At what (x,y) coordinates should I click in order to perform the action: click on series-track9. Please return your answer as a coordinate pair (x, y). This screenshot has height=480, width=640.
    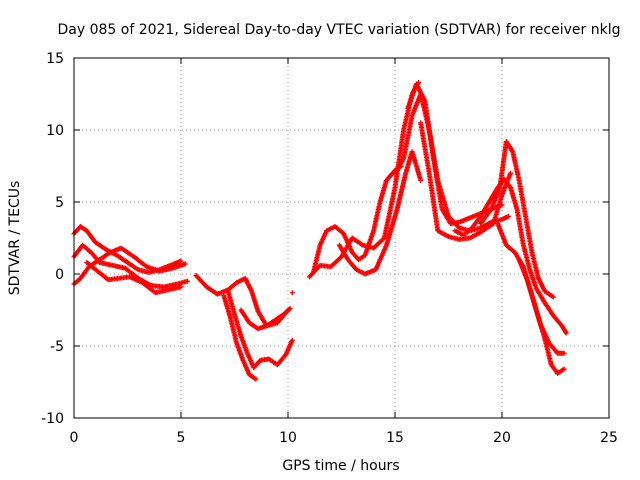
    Looking at the image, I should click on (292, 293).